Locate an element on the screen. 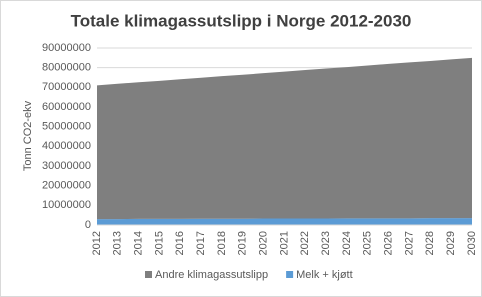  y-tick-label: 50000000 is located at coordinates (66, 127).